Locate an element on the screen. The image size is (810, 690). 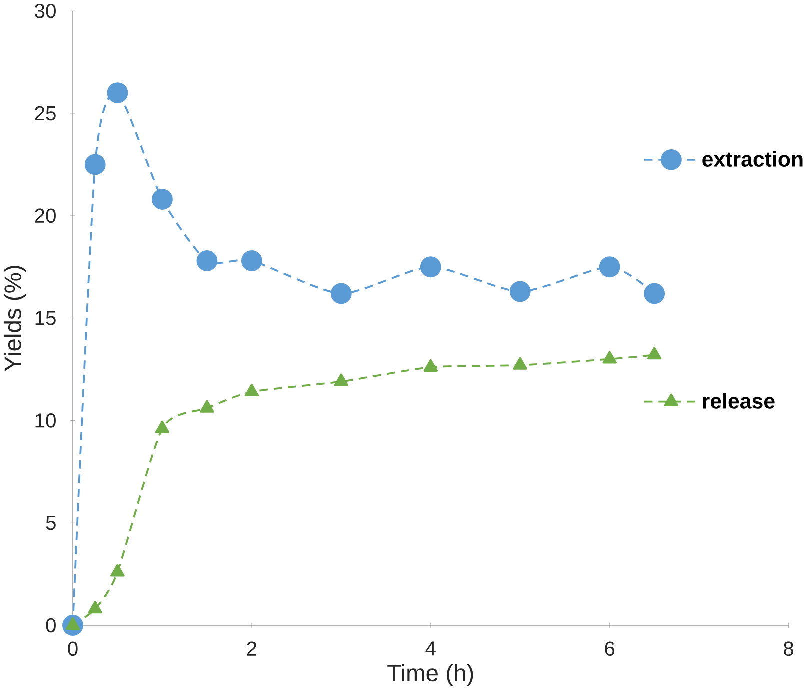
y-tick-label: 5 is located at coordinates (51, 523).